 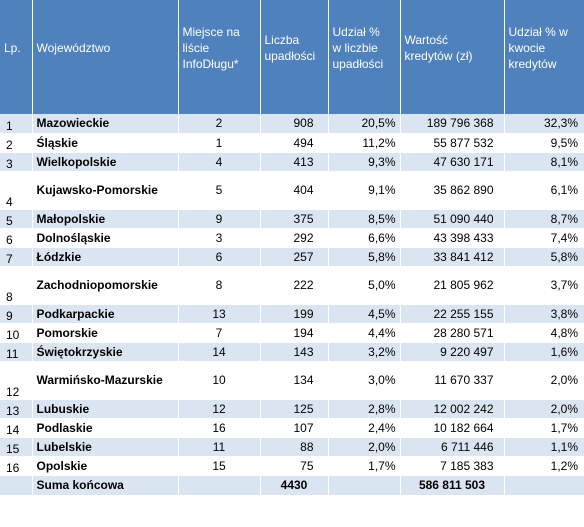 What do you see at coordinates (105, 314) in the screenshot?
I see `cell-wojewodztwo: Podkarpackie` at bounding box center [105, 314].